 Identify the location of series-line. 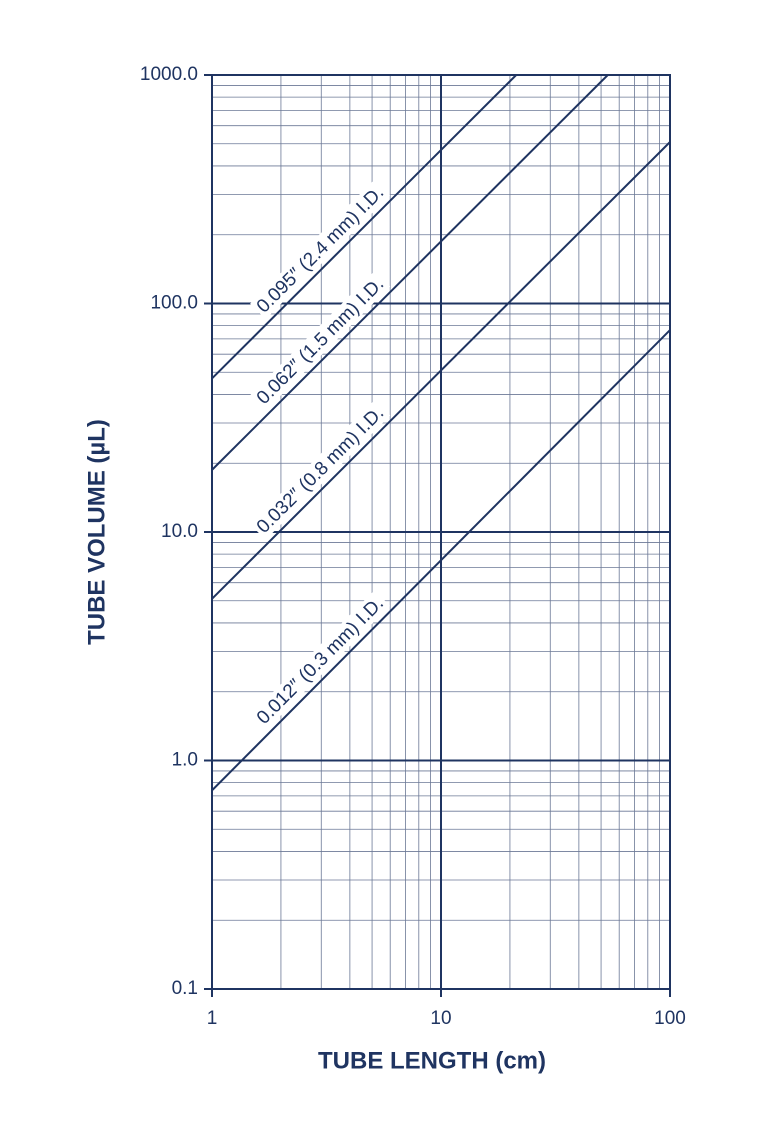
(364, 227).